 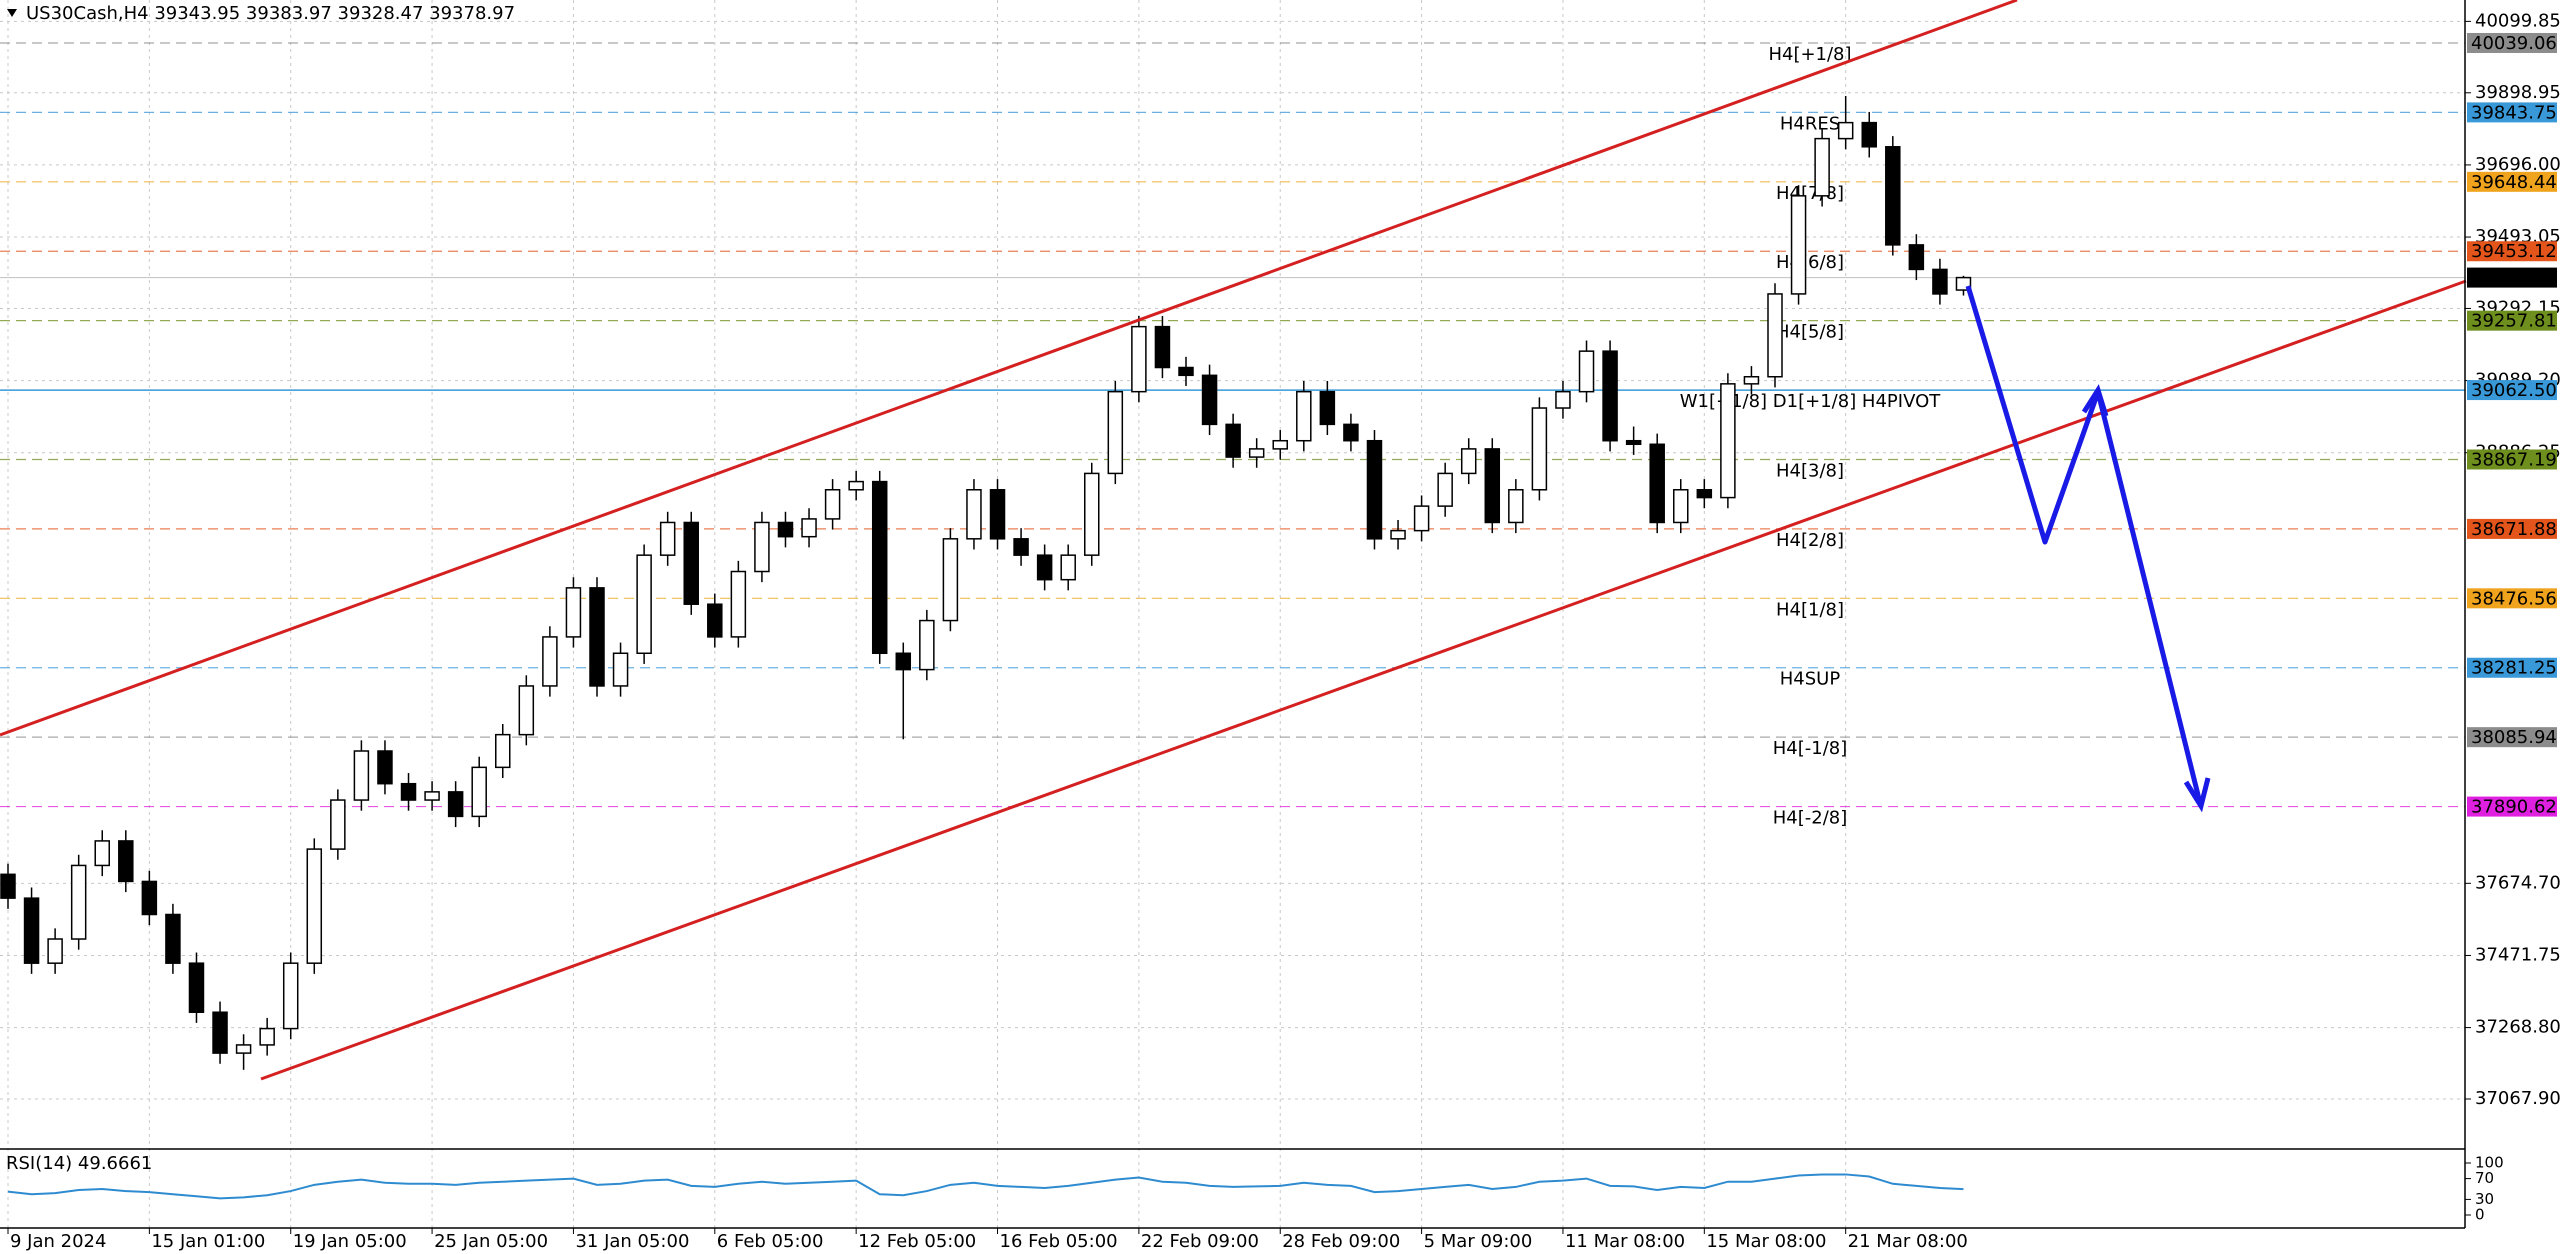 I want to click on rsi-tick-label: 100, so click(x=2489, y=1163).